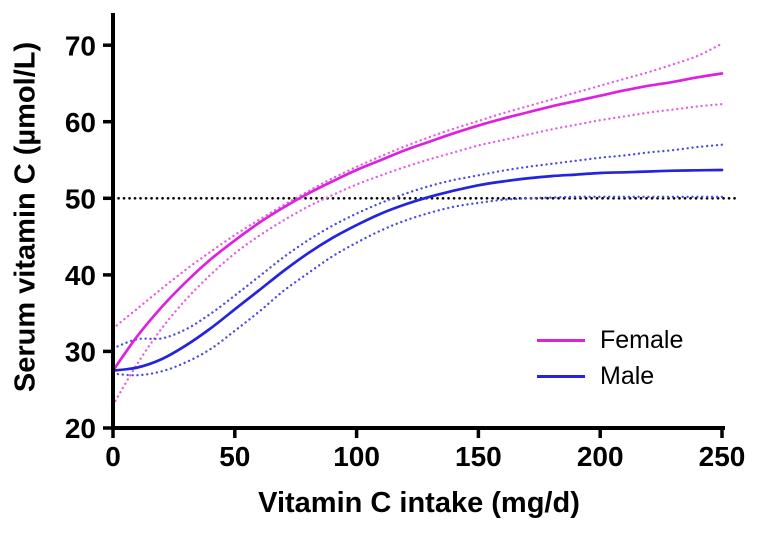 The image size is (759, 541). What do you see at coordinates (610, 358) in the screenshot?
I see `legend: Female Male` at bounding box center [610, 358].